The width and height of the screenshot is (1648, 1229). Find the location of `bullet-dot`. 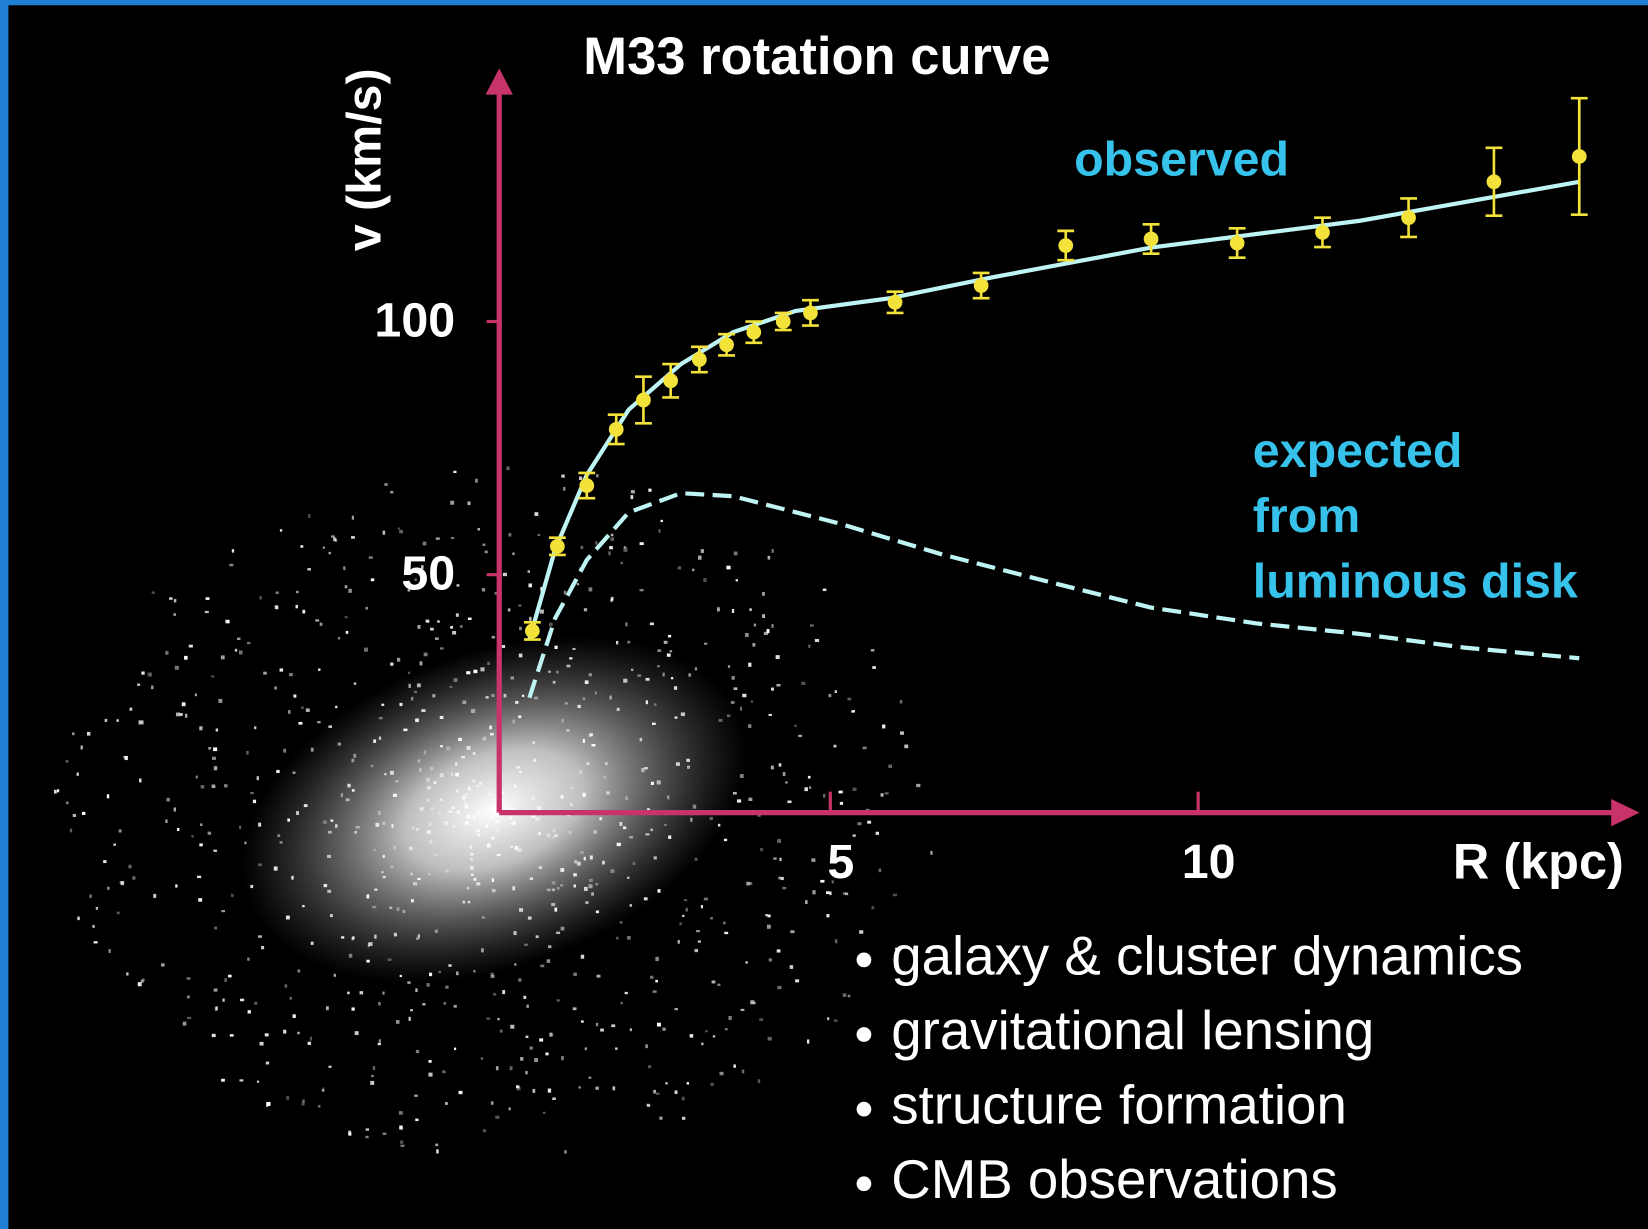

bullet-dot is located at coordinates (864, 1109).